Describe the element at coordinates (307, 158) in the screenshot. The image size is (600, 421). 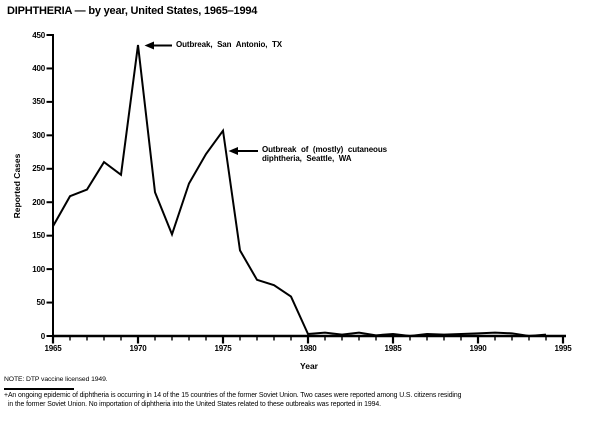
I see `annotation-seattle-line2: diphtheria, Seattle, WA` at that location.